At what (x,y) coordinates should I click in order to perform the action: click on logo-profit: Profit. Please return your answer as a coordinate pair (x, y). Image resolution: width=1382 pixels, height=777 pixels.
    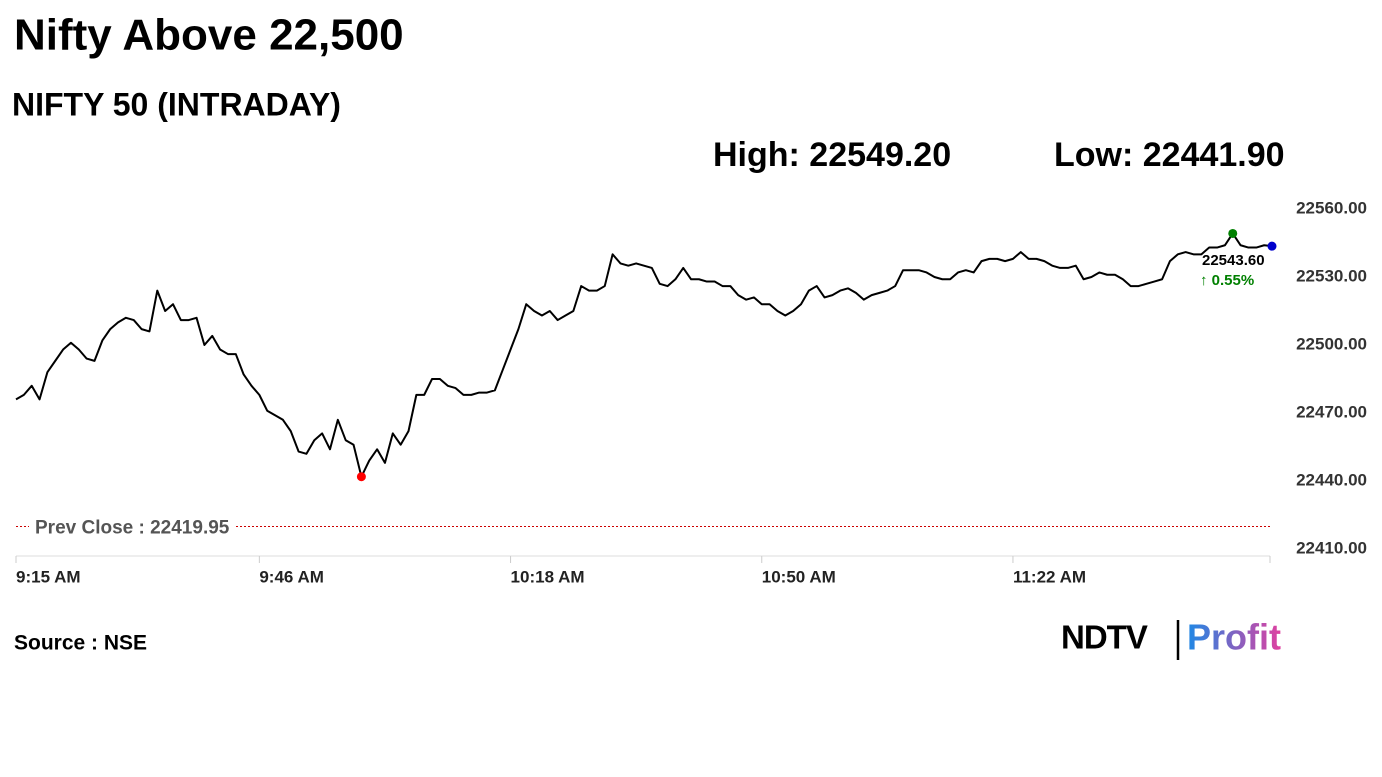
    Looking at the image, I should click on (1234, 637).